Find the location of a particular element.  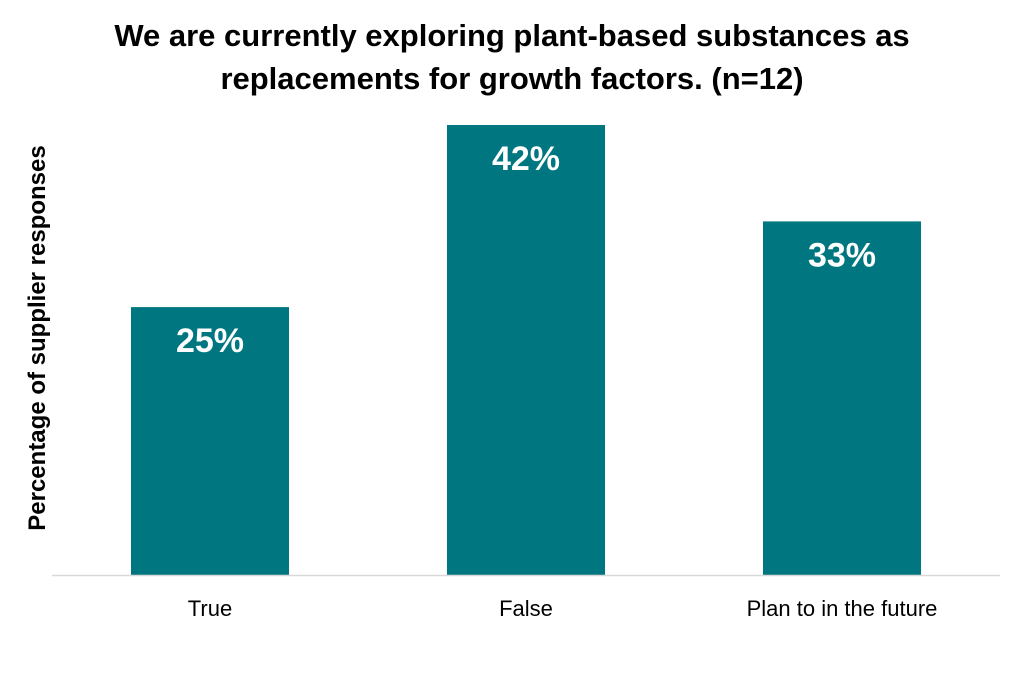

y-axis-label: Percentage of supplier responses is located at coordinates (37, 337).